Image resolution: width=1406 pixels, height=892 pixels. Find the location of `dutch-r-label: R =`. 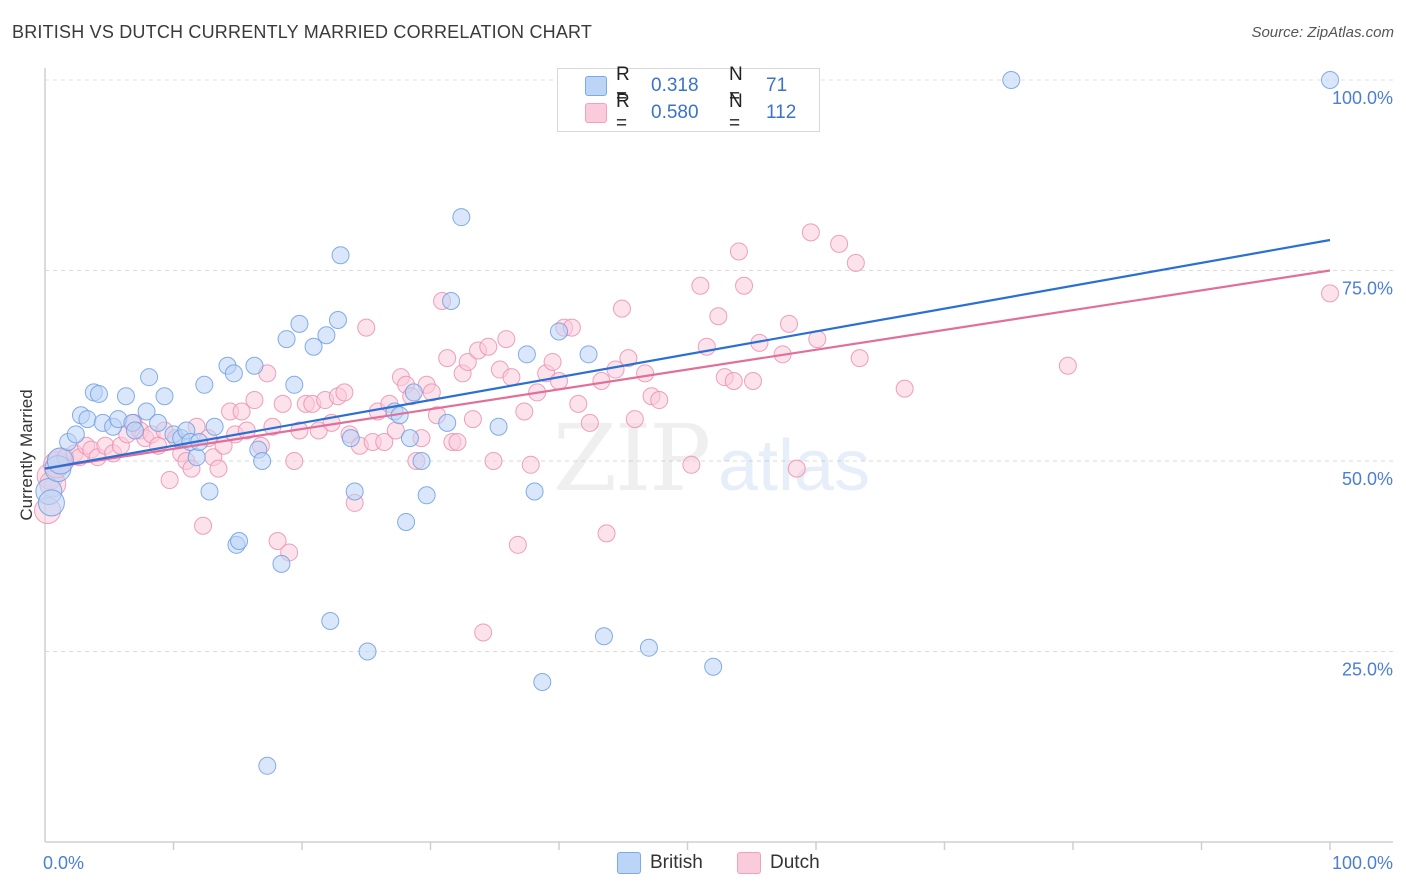

dutch-r-label: R = is located at coordinates (623, 112).